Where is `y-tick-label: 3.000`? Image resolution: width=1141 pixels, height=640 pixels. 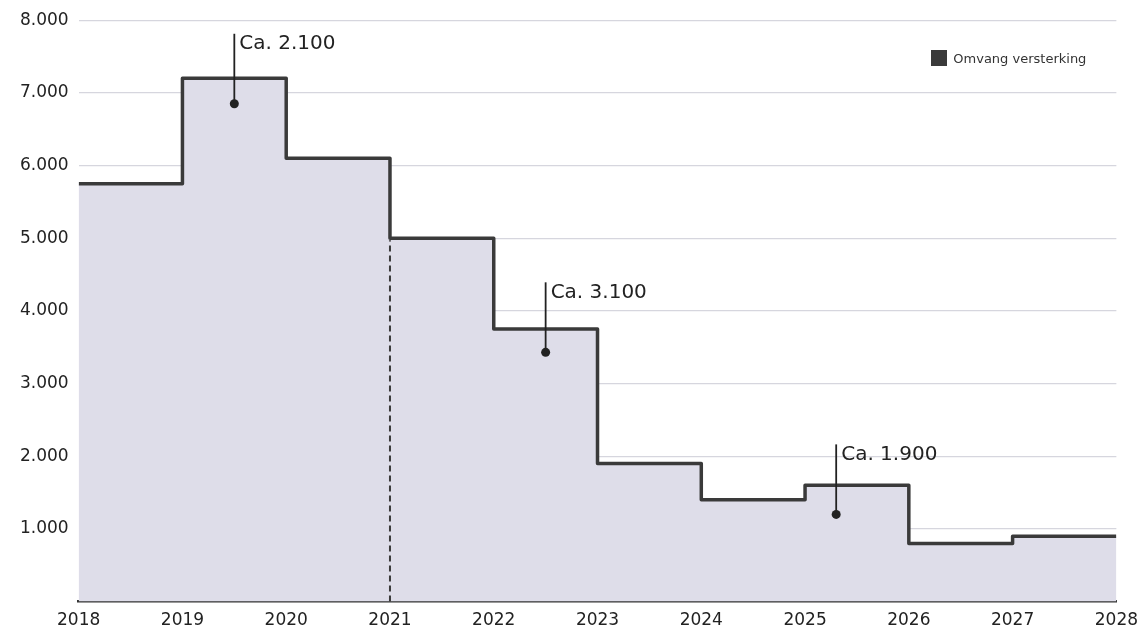
y-tick-label: 3.000 is located at coordinates (44, 382).